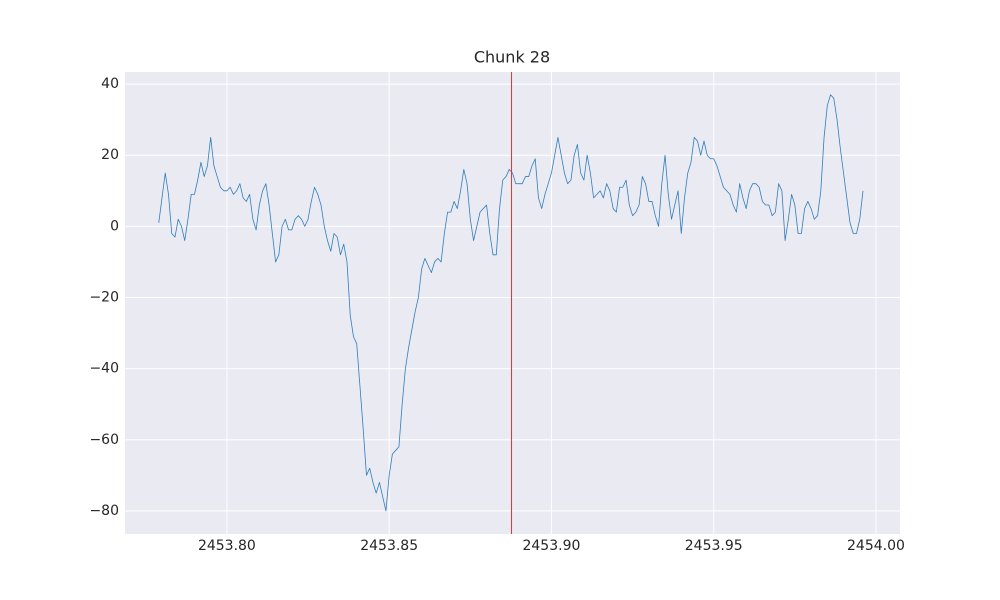 The width and height of the screenshot is (1000, 600). I want to click on y-tick-label: 0, so click(114, 226).